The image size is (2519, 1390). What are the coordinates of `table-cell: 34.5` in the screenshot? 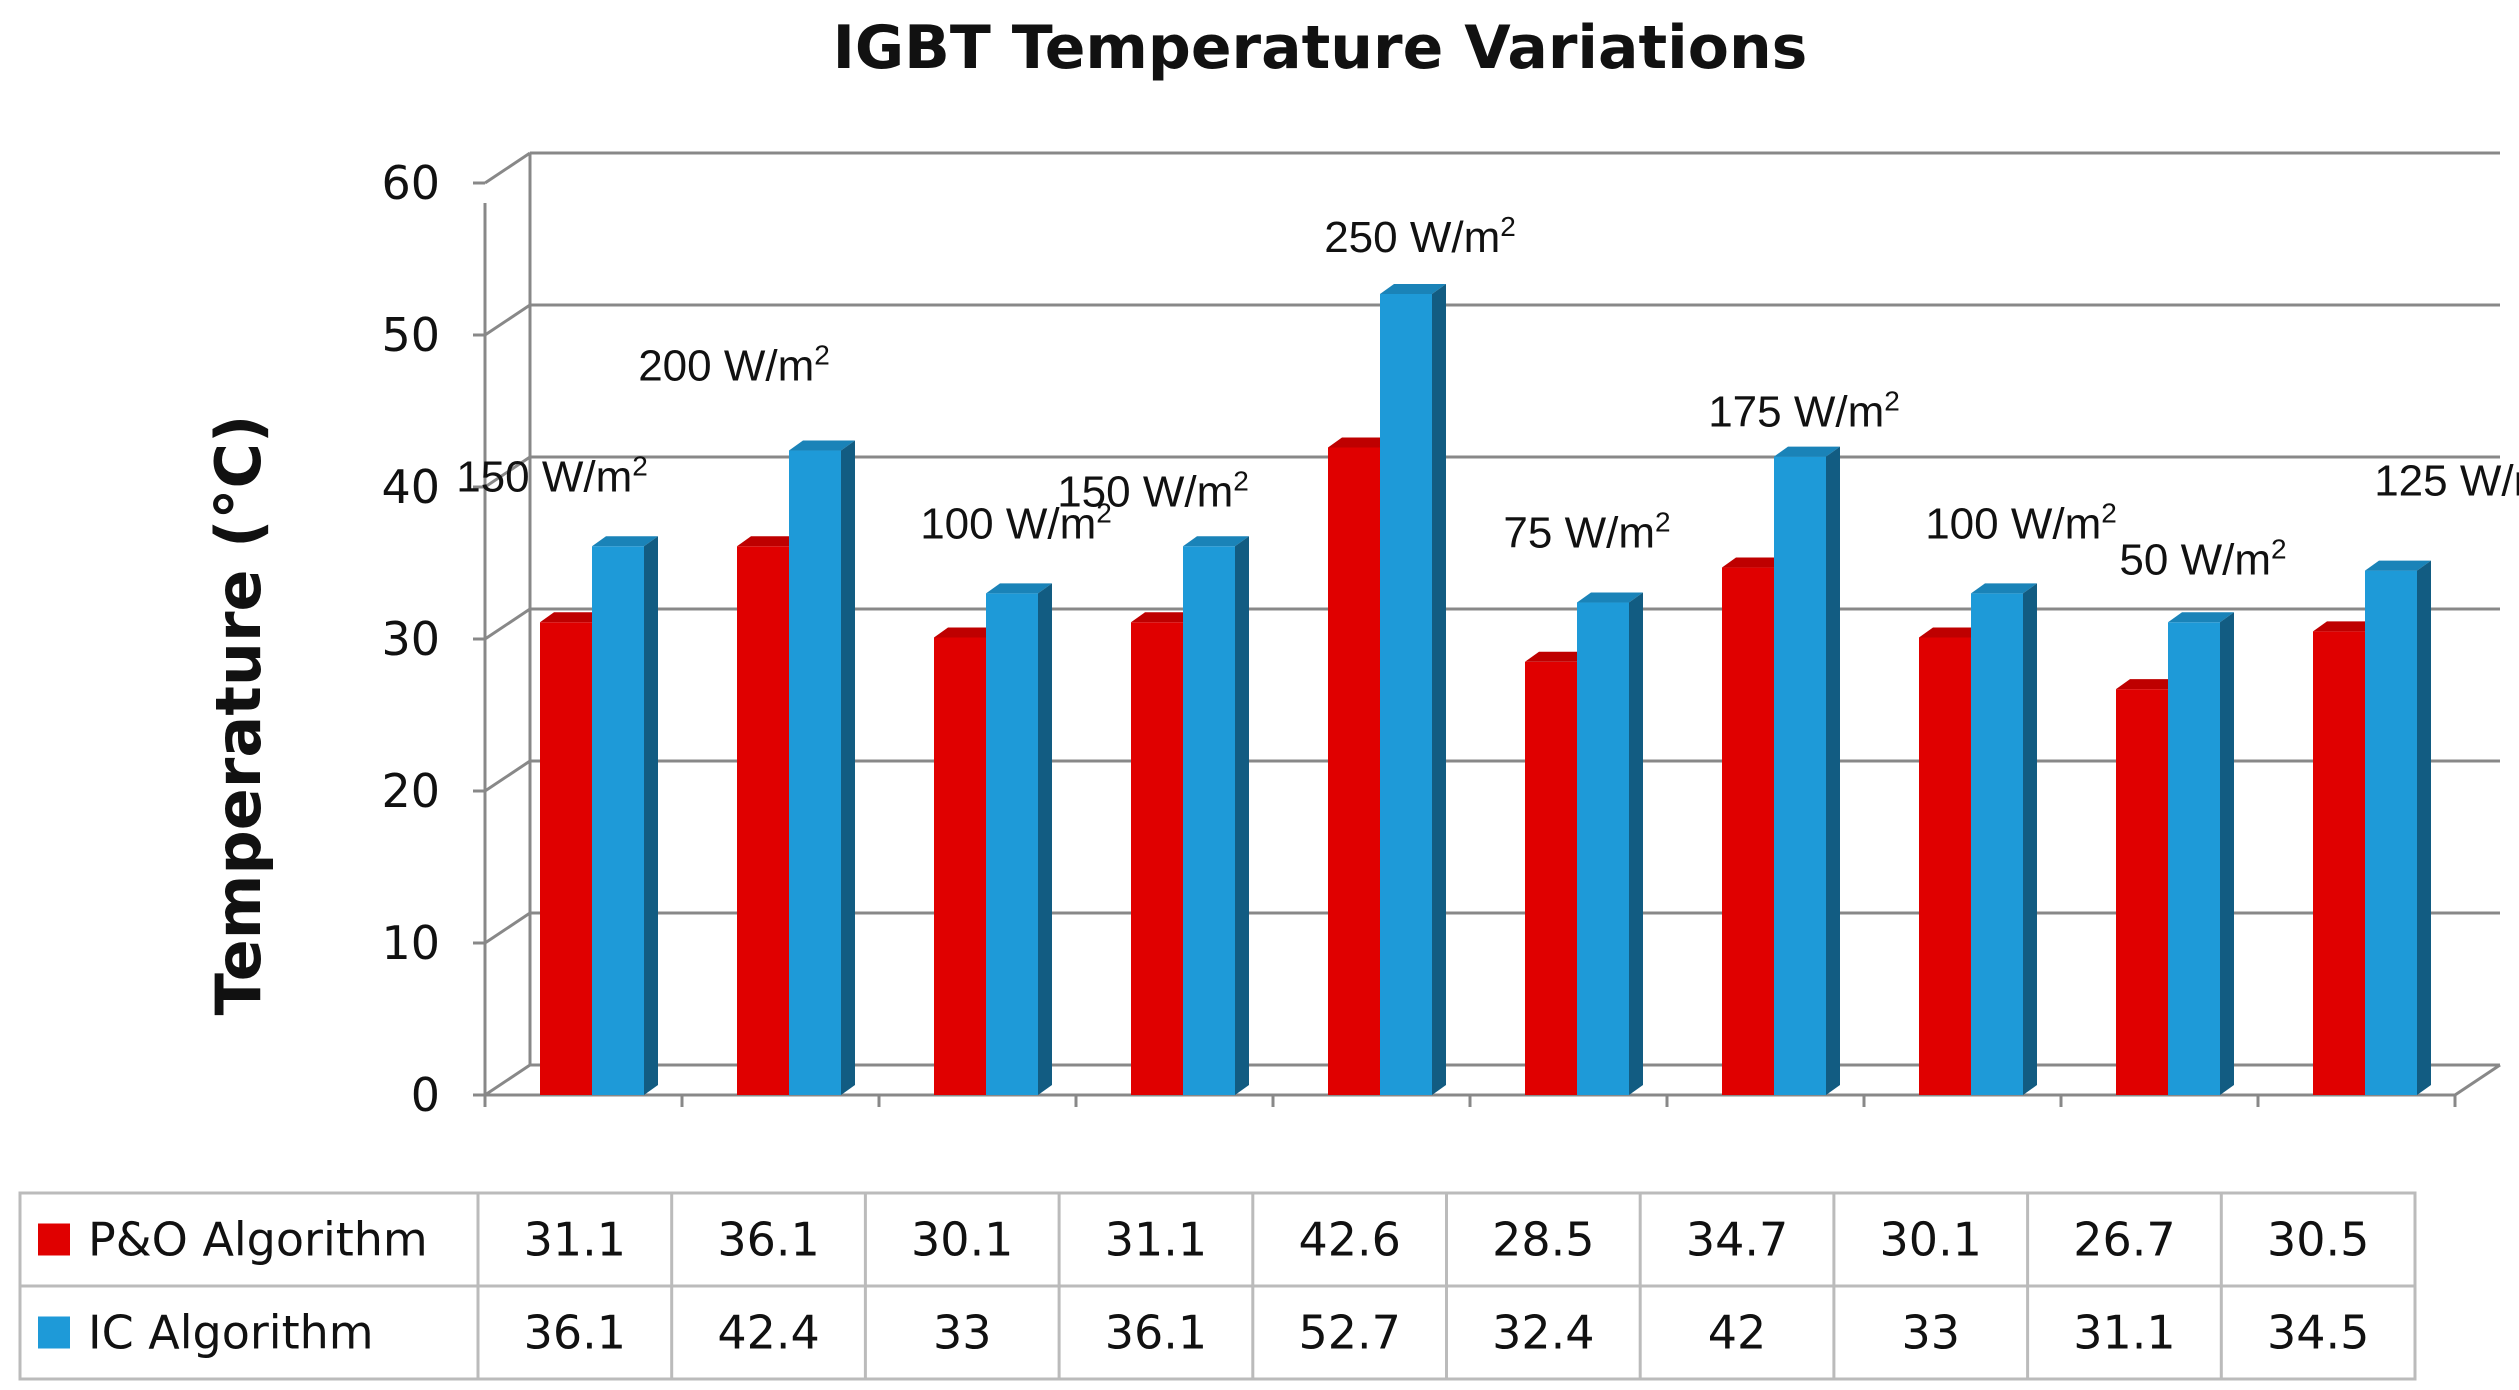 It's located at (2318, 1333).